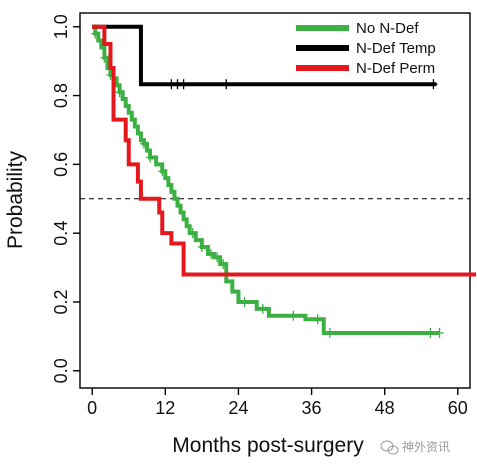 The image size is (477, 465). Describe the element at coordinates (268, 445) in the screenshot. I see `x-axis-label: Months post-surgery` at that location.